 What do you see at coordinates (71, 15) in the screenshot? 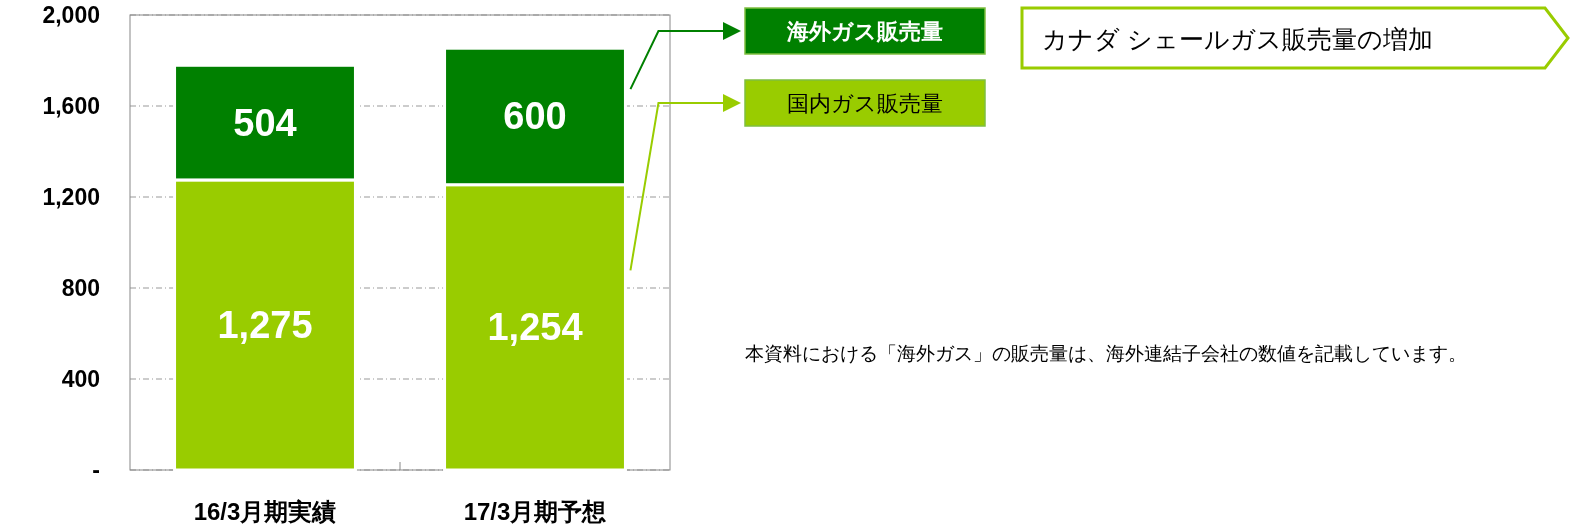
I see `y-tick-label: 2,000` at bounding box center [71, 15].